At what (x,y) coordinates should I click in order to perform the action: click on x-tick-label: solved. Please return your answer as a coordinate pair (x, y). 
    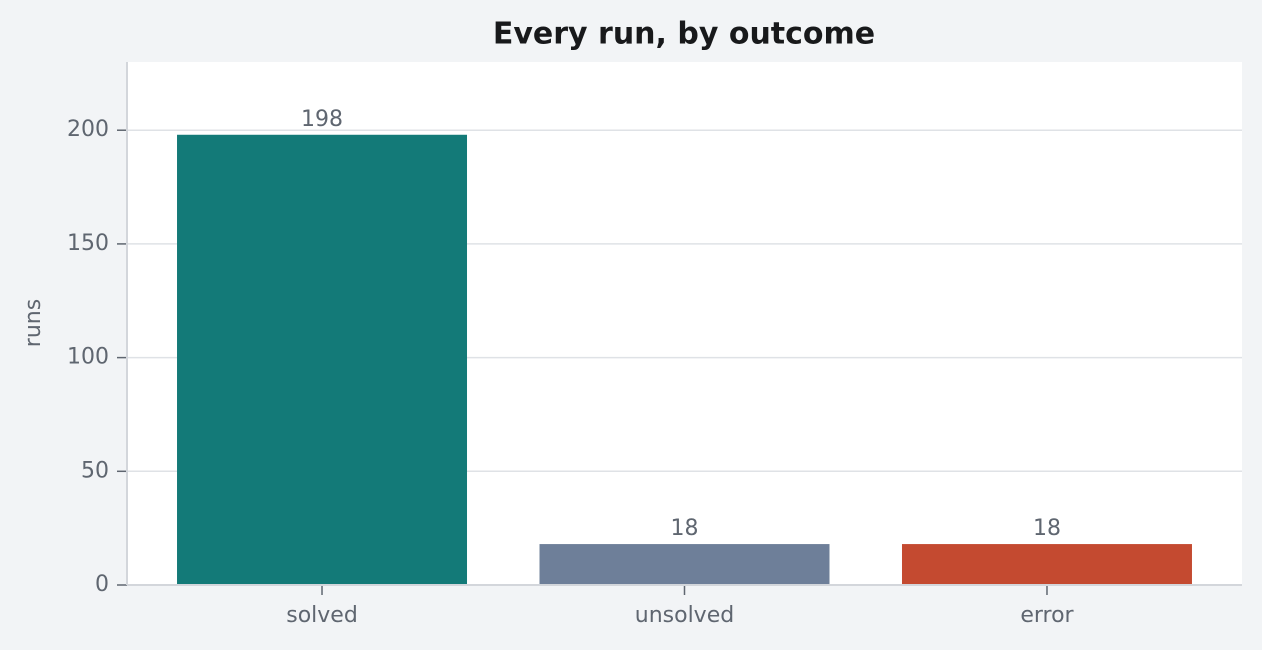
    Looking at the image, I should click on (322, 615).